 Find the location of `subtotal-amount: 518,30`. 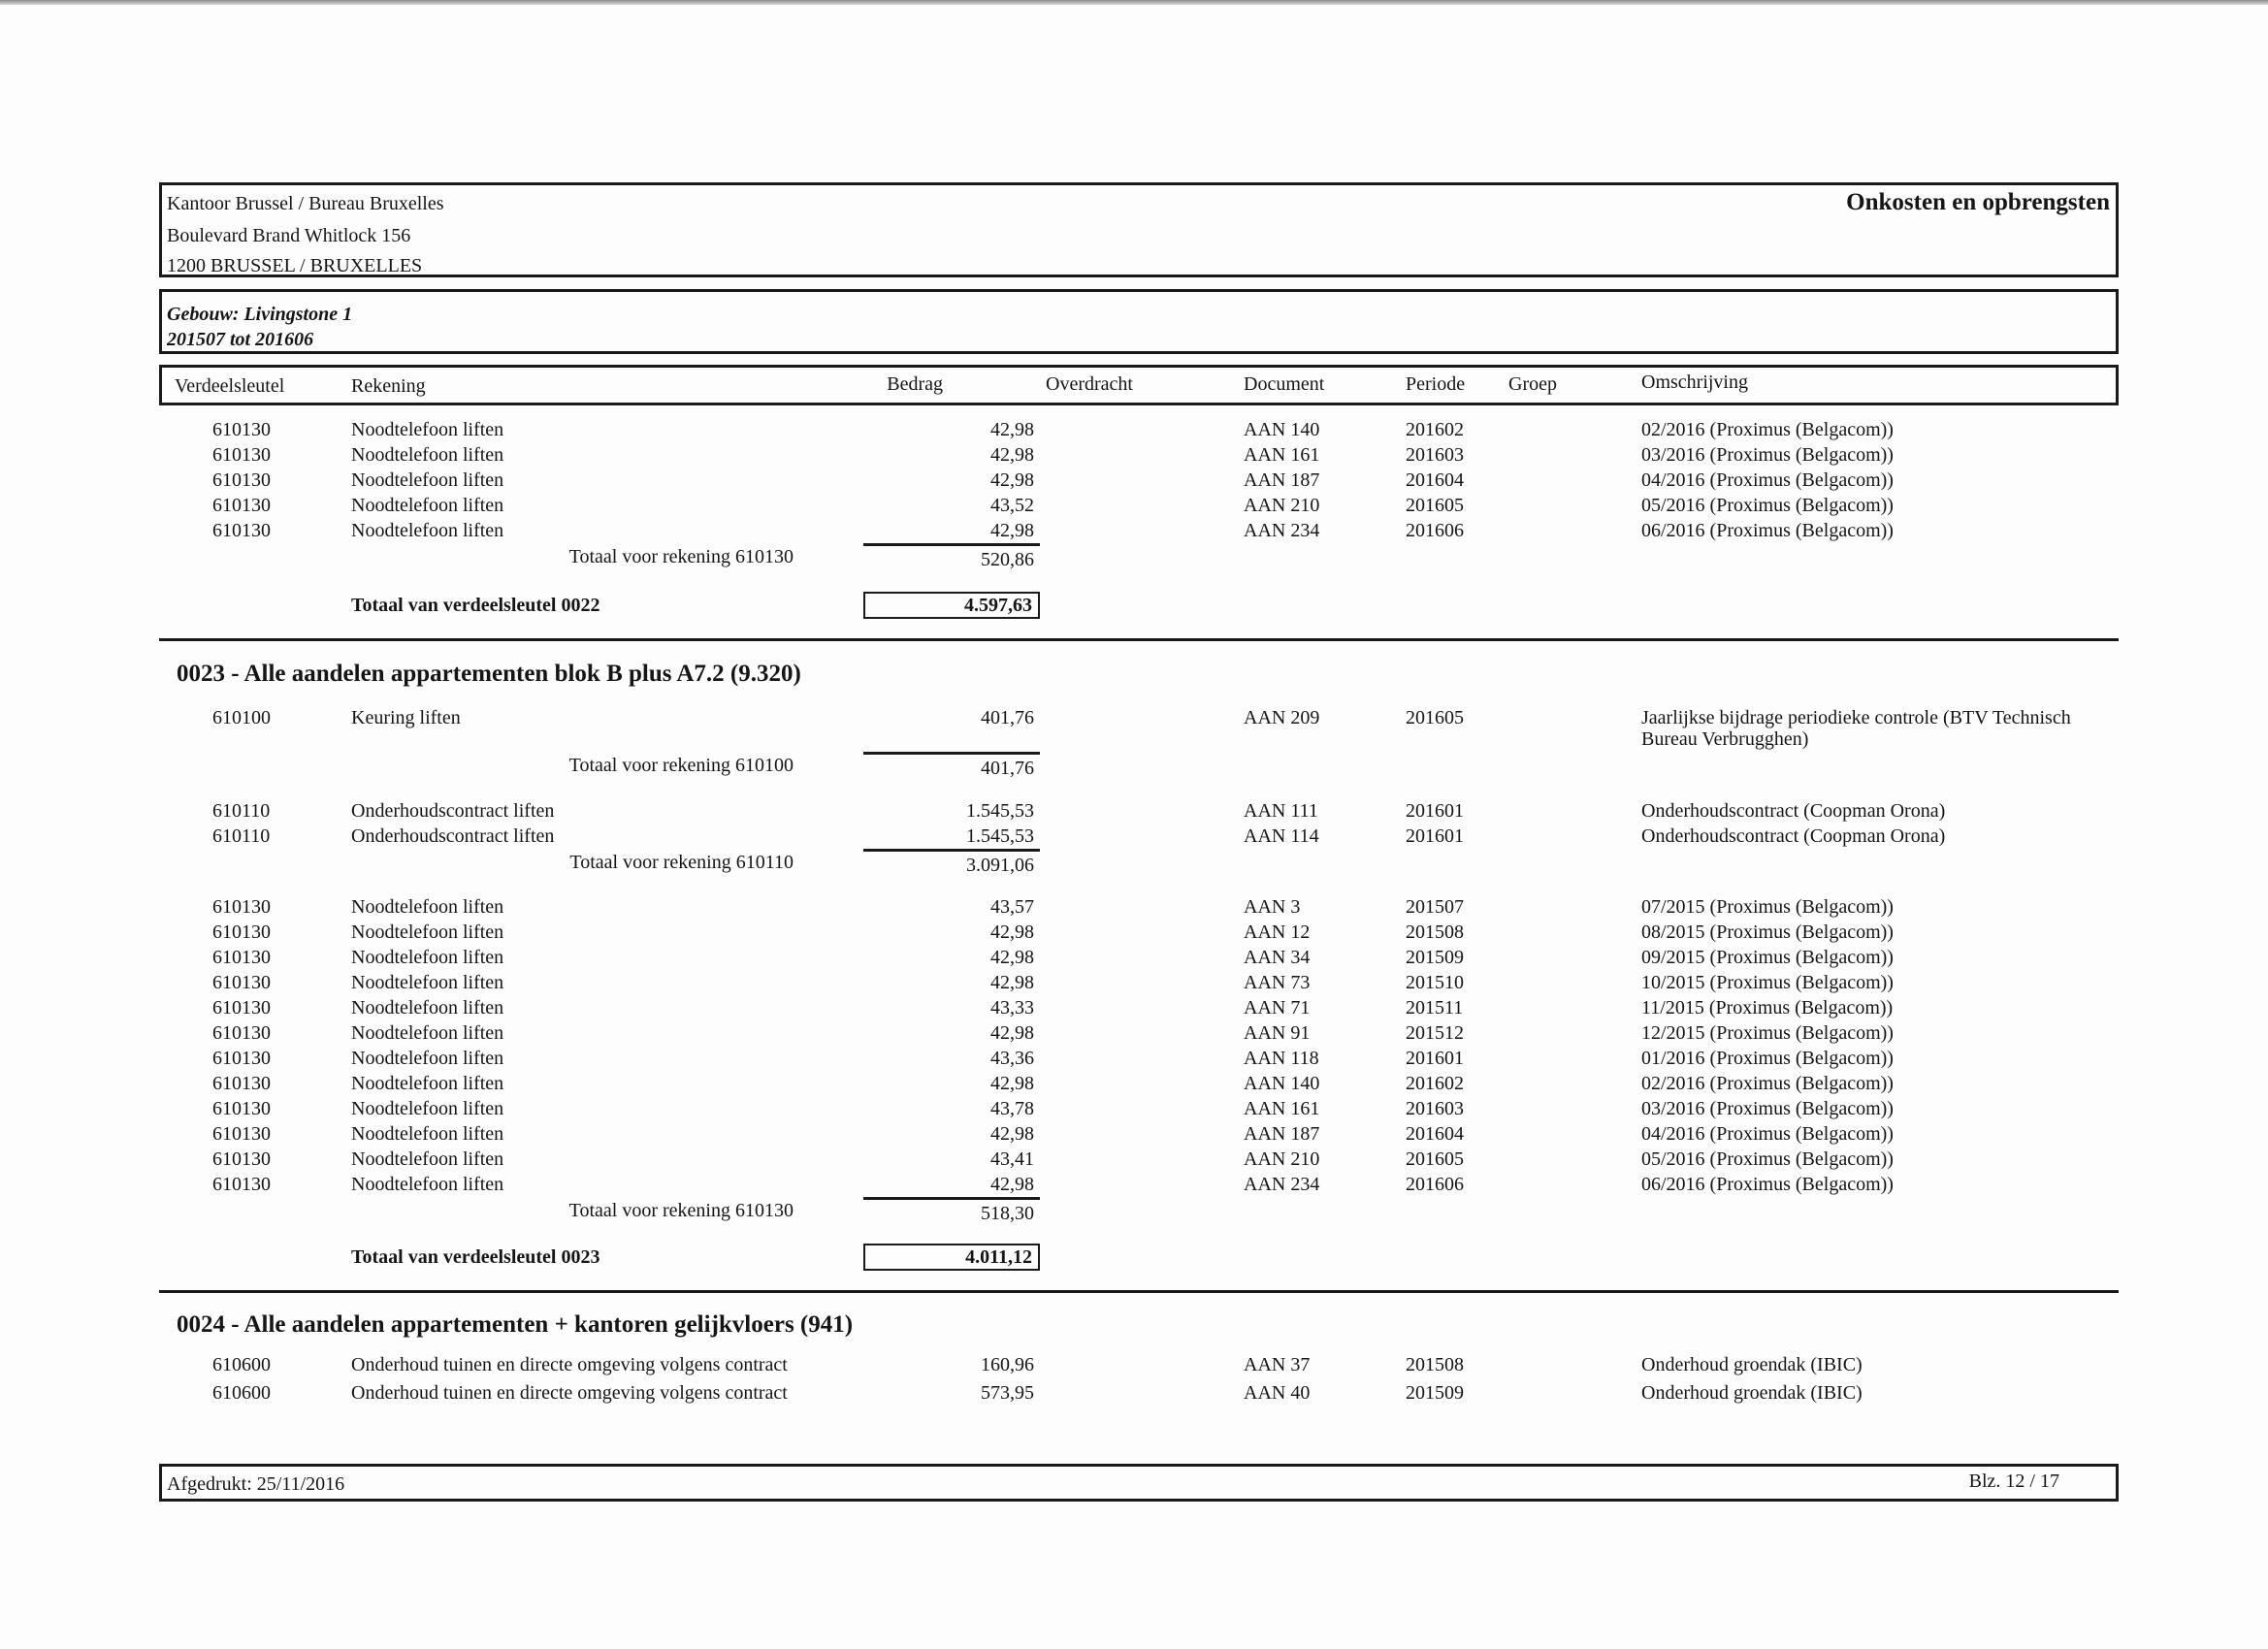

subtotal-amount: 518,30 is located at coordinates (951, 1210).